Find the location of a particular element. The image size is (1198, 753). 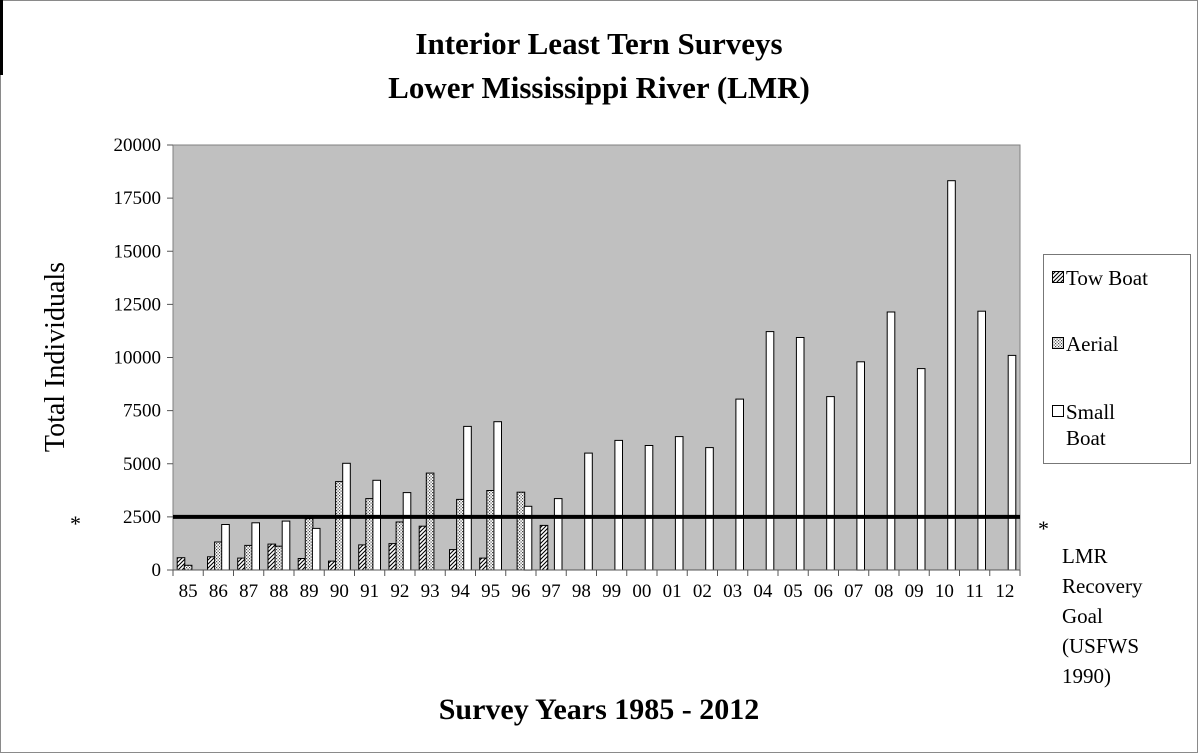

x-tick-label: 90 is located at coordinates (339, 591).